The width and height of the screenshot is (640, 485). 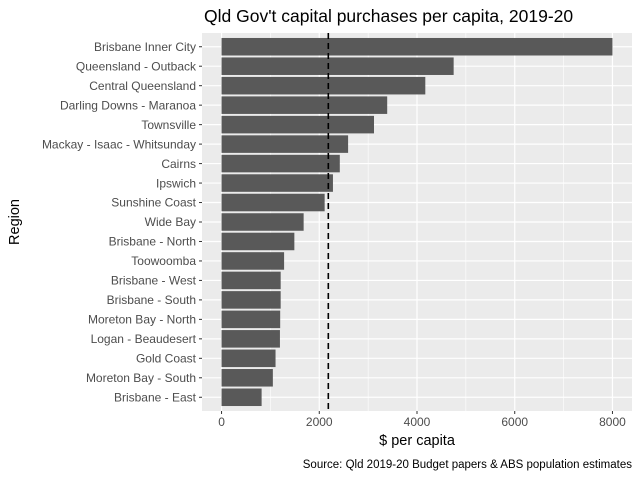 What do you see at coordinates (612, 422) in the screenshot?
I see `x-tick-label: 8000` at bounding box center [612, 422].